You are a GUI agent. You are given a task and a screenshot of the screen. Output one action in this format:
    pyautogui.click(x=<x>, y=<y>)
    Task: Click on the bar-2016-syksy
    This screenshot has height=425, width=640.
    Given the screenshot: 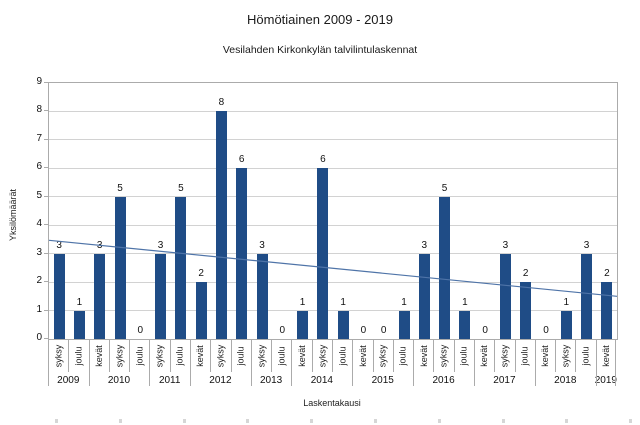 What is the action you would take?
    pyautogui.click(x=445, y=267)
    